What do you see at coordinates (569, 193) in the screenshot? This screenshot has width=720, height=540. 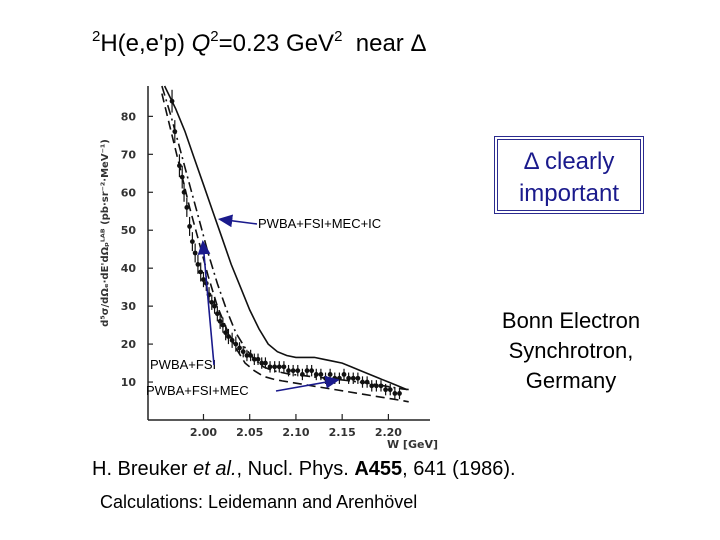 I see `callout-line-2: important` at bounding box center [569, 193].